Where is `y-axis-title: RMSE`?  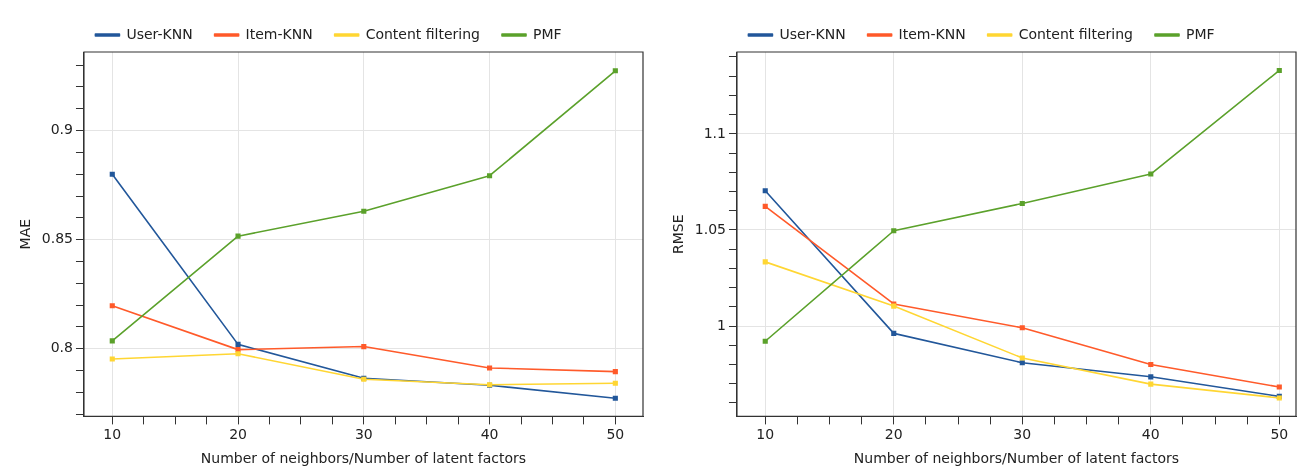 y-axis-title: RMSE is located at coordinates (678, 234).